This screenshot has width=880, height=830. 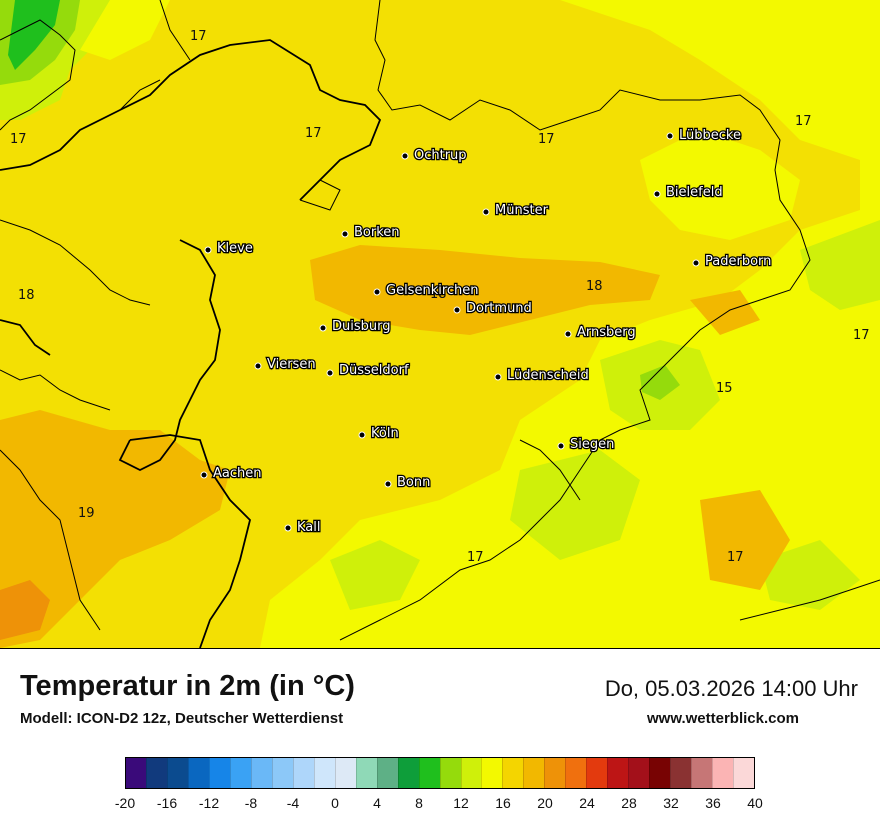 What do you see at coordinates (840, 265) in the screenshot?
I see `zone-14-east` at bounding box center [840, 265].